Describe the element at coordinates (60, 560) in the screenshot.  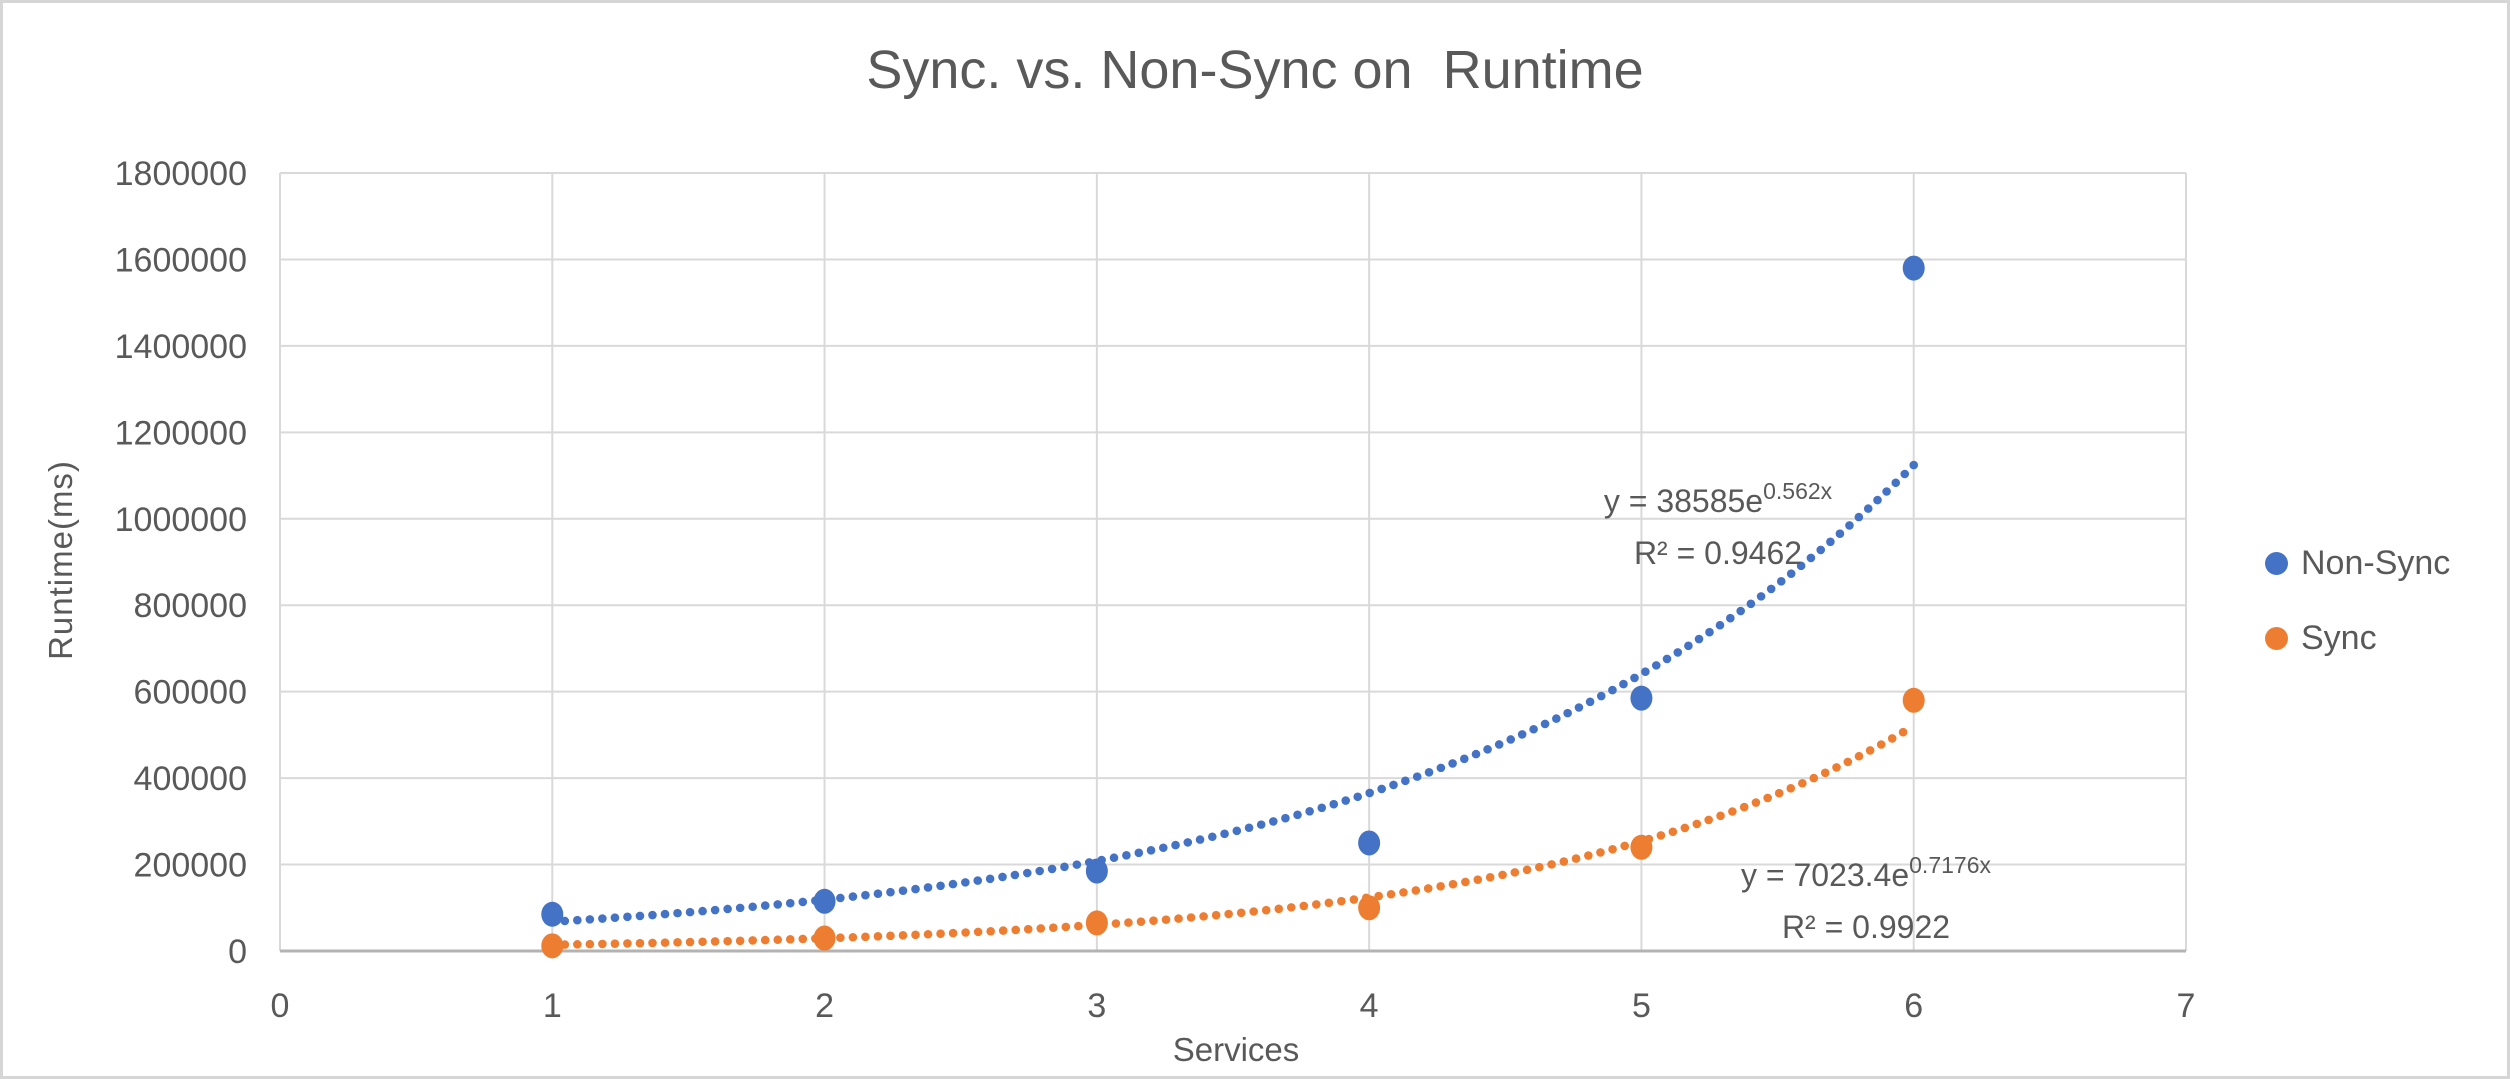
I see `y-axis-title: Runtime(ms)` at that location.